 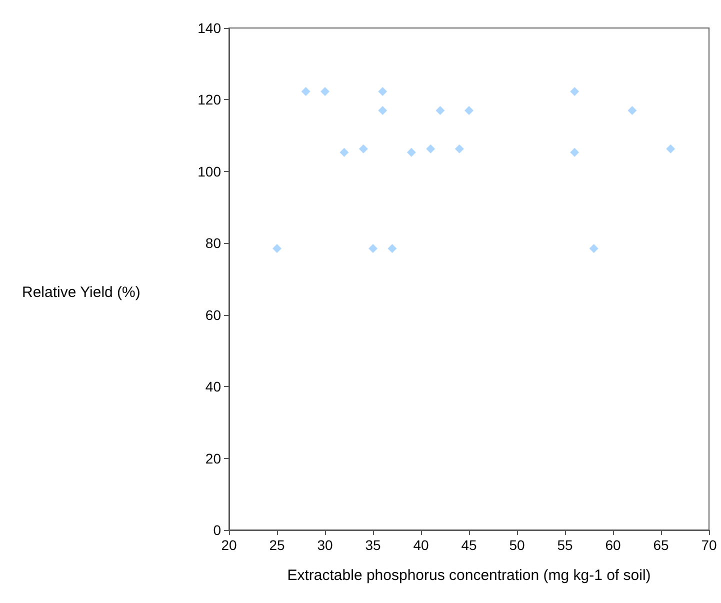 What do you see at coordinates (210, 28) in the screenshot?
I see `y-tick-label: 140` at bounding box center [210, 28].